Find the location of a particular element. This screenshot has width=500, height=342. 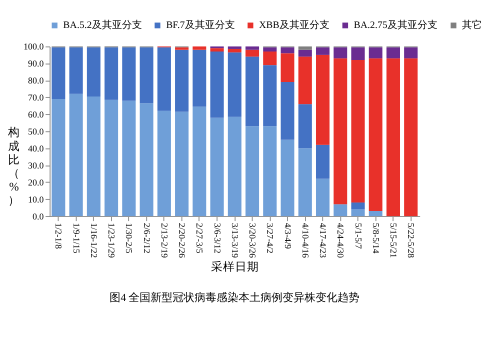

x-tick-label: 5/22-5/28 is located at coordinates (411, 240).